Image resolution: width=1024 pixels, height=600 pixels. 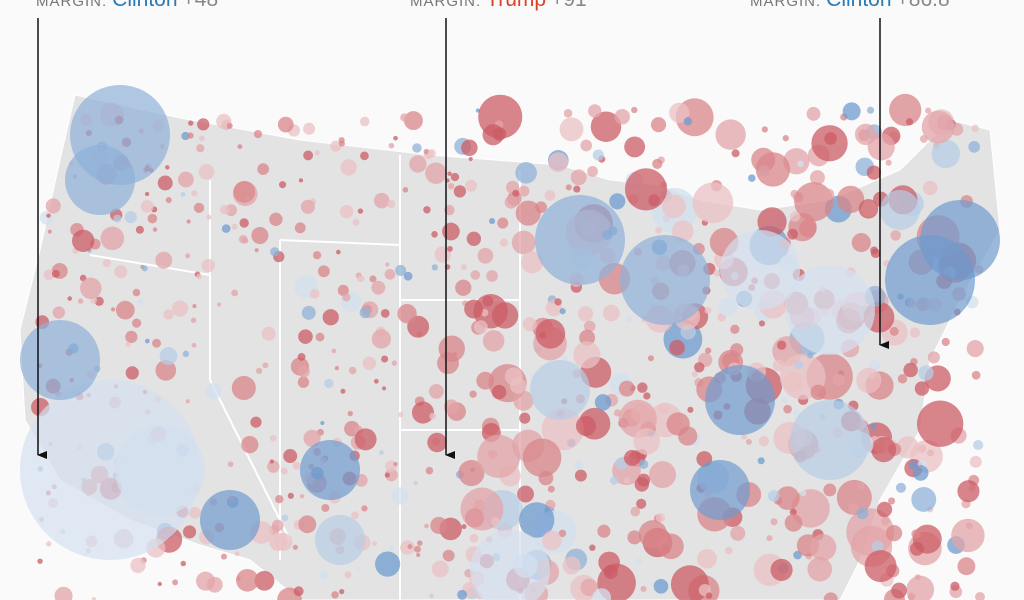 What do you see at coordinates (71, 5) in the screenshot?
I see `annotation-label: MARGIN:` at bounding box center [71, 5].